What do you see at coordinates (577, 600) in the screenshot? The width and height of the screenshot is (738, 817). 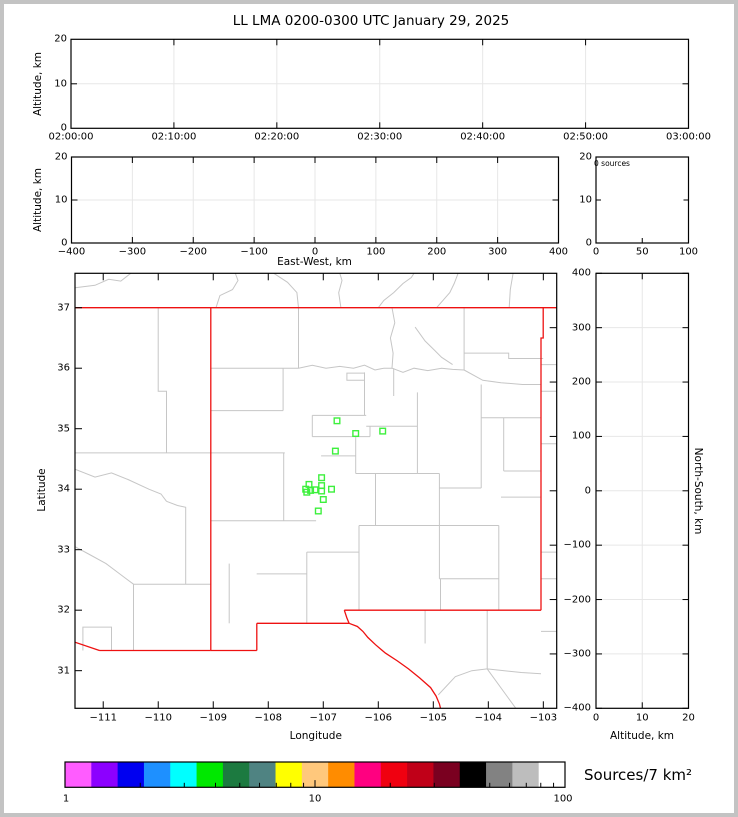 I see `ns-tick-label: −200` at bounding box center [577, 600].